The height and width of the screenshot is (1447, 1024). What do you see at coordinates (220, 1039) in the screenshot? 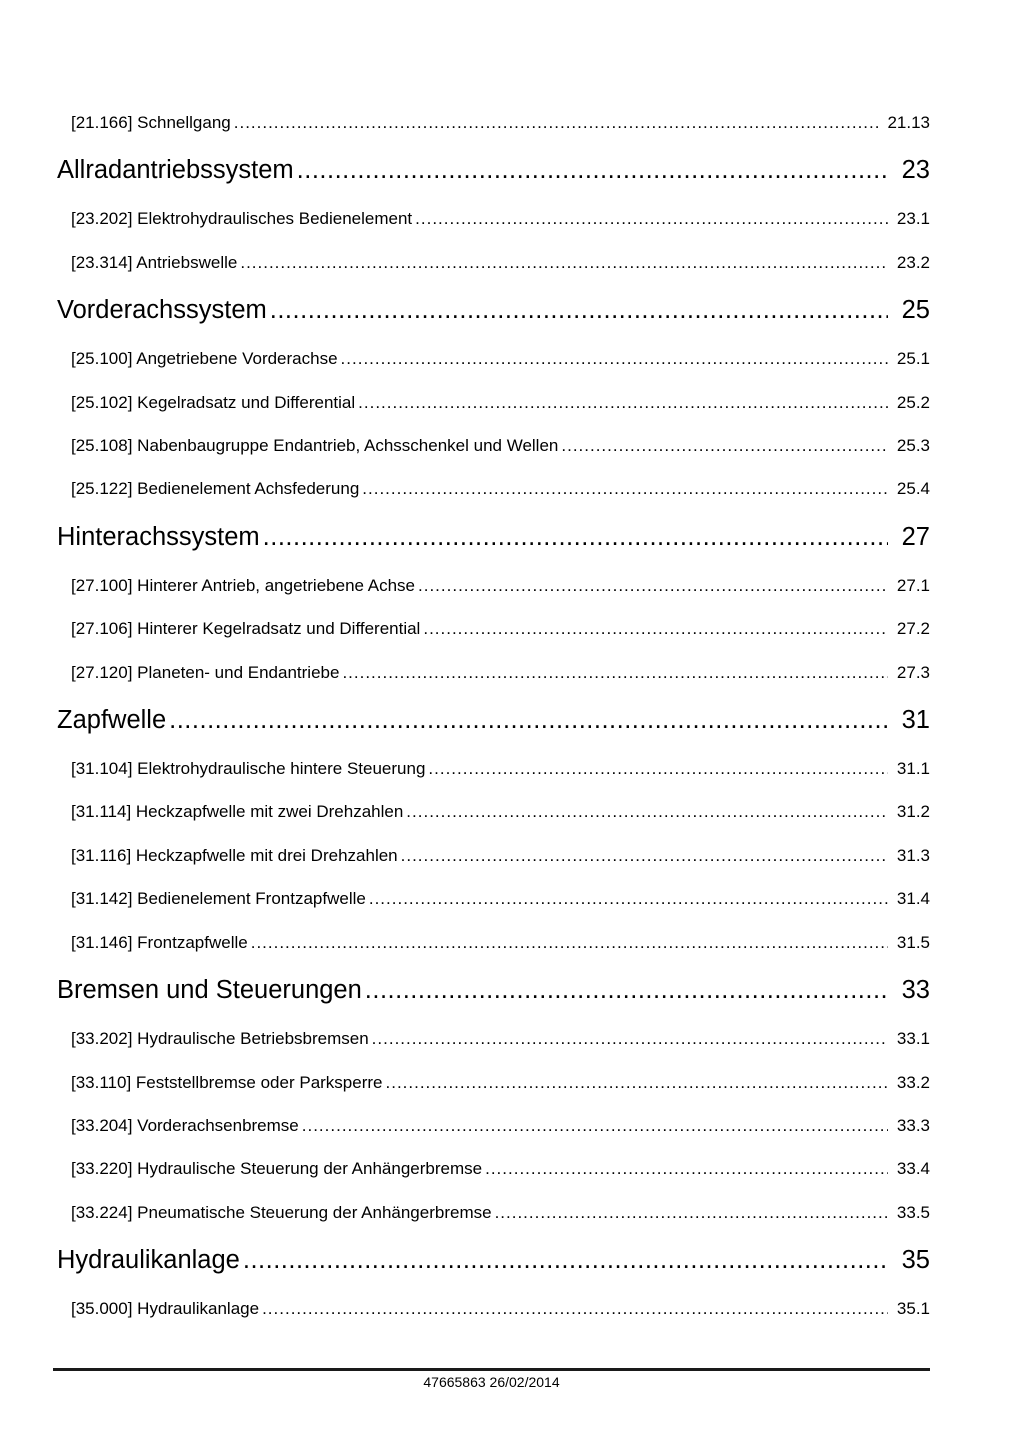
I see `toc-entry-label: [33.202] Hydraulische Betriebsbremsen` at bounding box center [220, 1039].